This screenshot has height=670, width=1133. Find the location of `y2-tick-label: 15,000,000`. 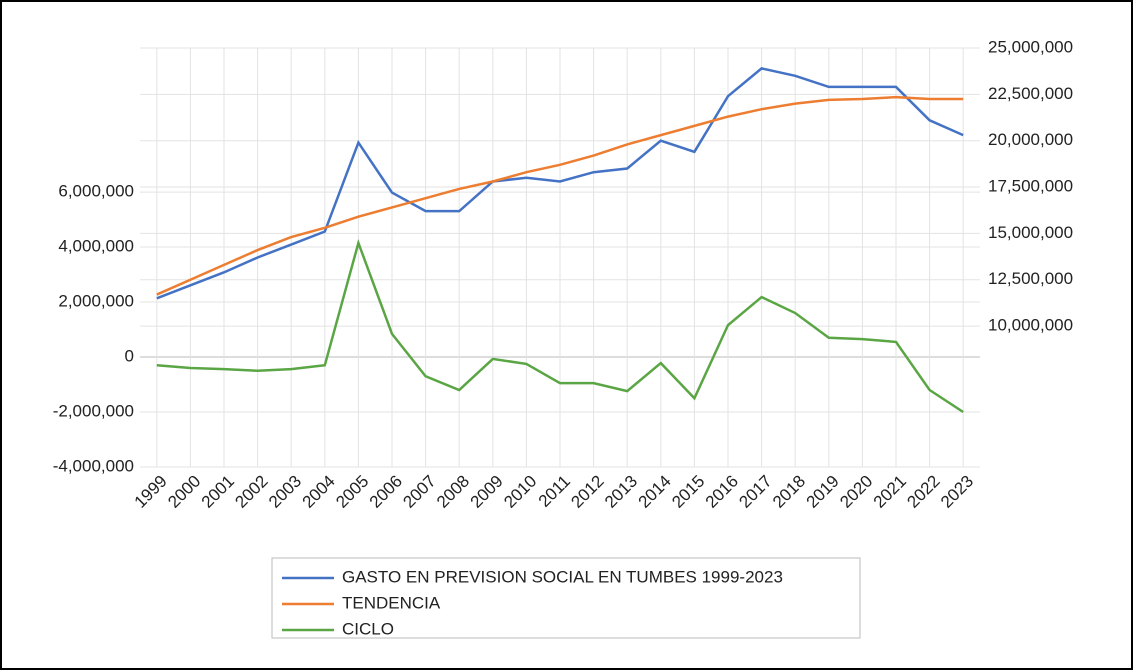

y2-tick-label: 15,000,000 is located at coordinates (1030, 232).